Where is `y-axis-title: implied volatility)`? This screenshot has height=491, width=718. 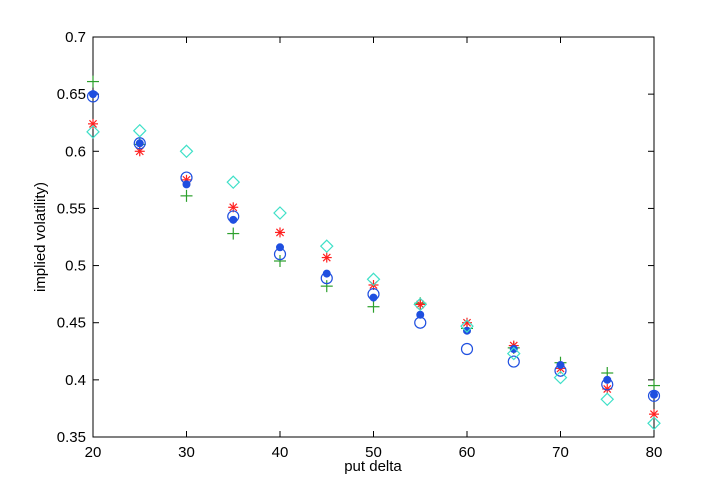
y-axis-title: implied volatility) is located at coordinates (40, 237).